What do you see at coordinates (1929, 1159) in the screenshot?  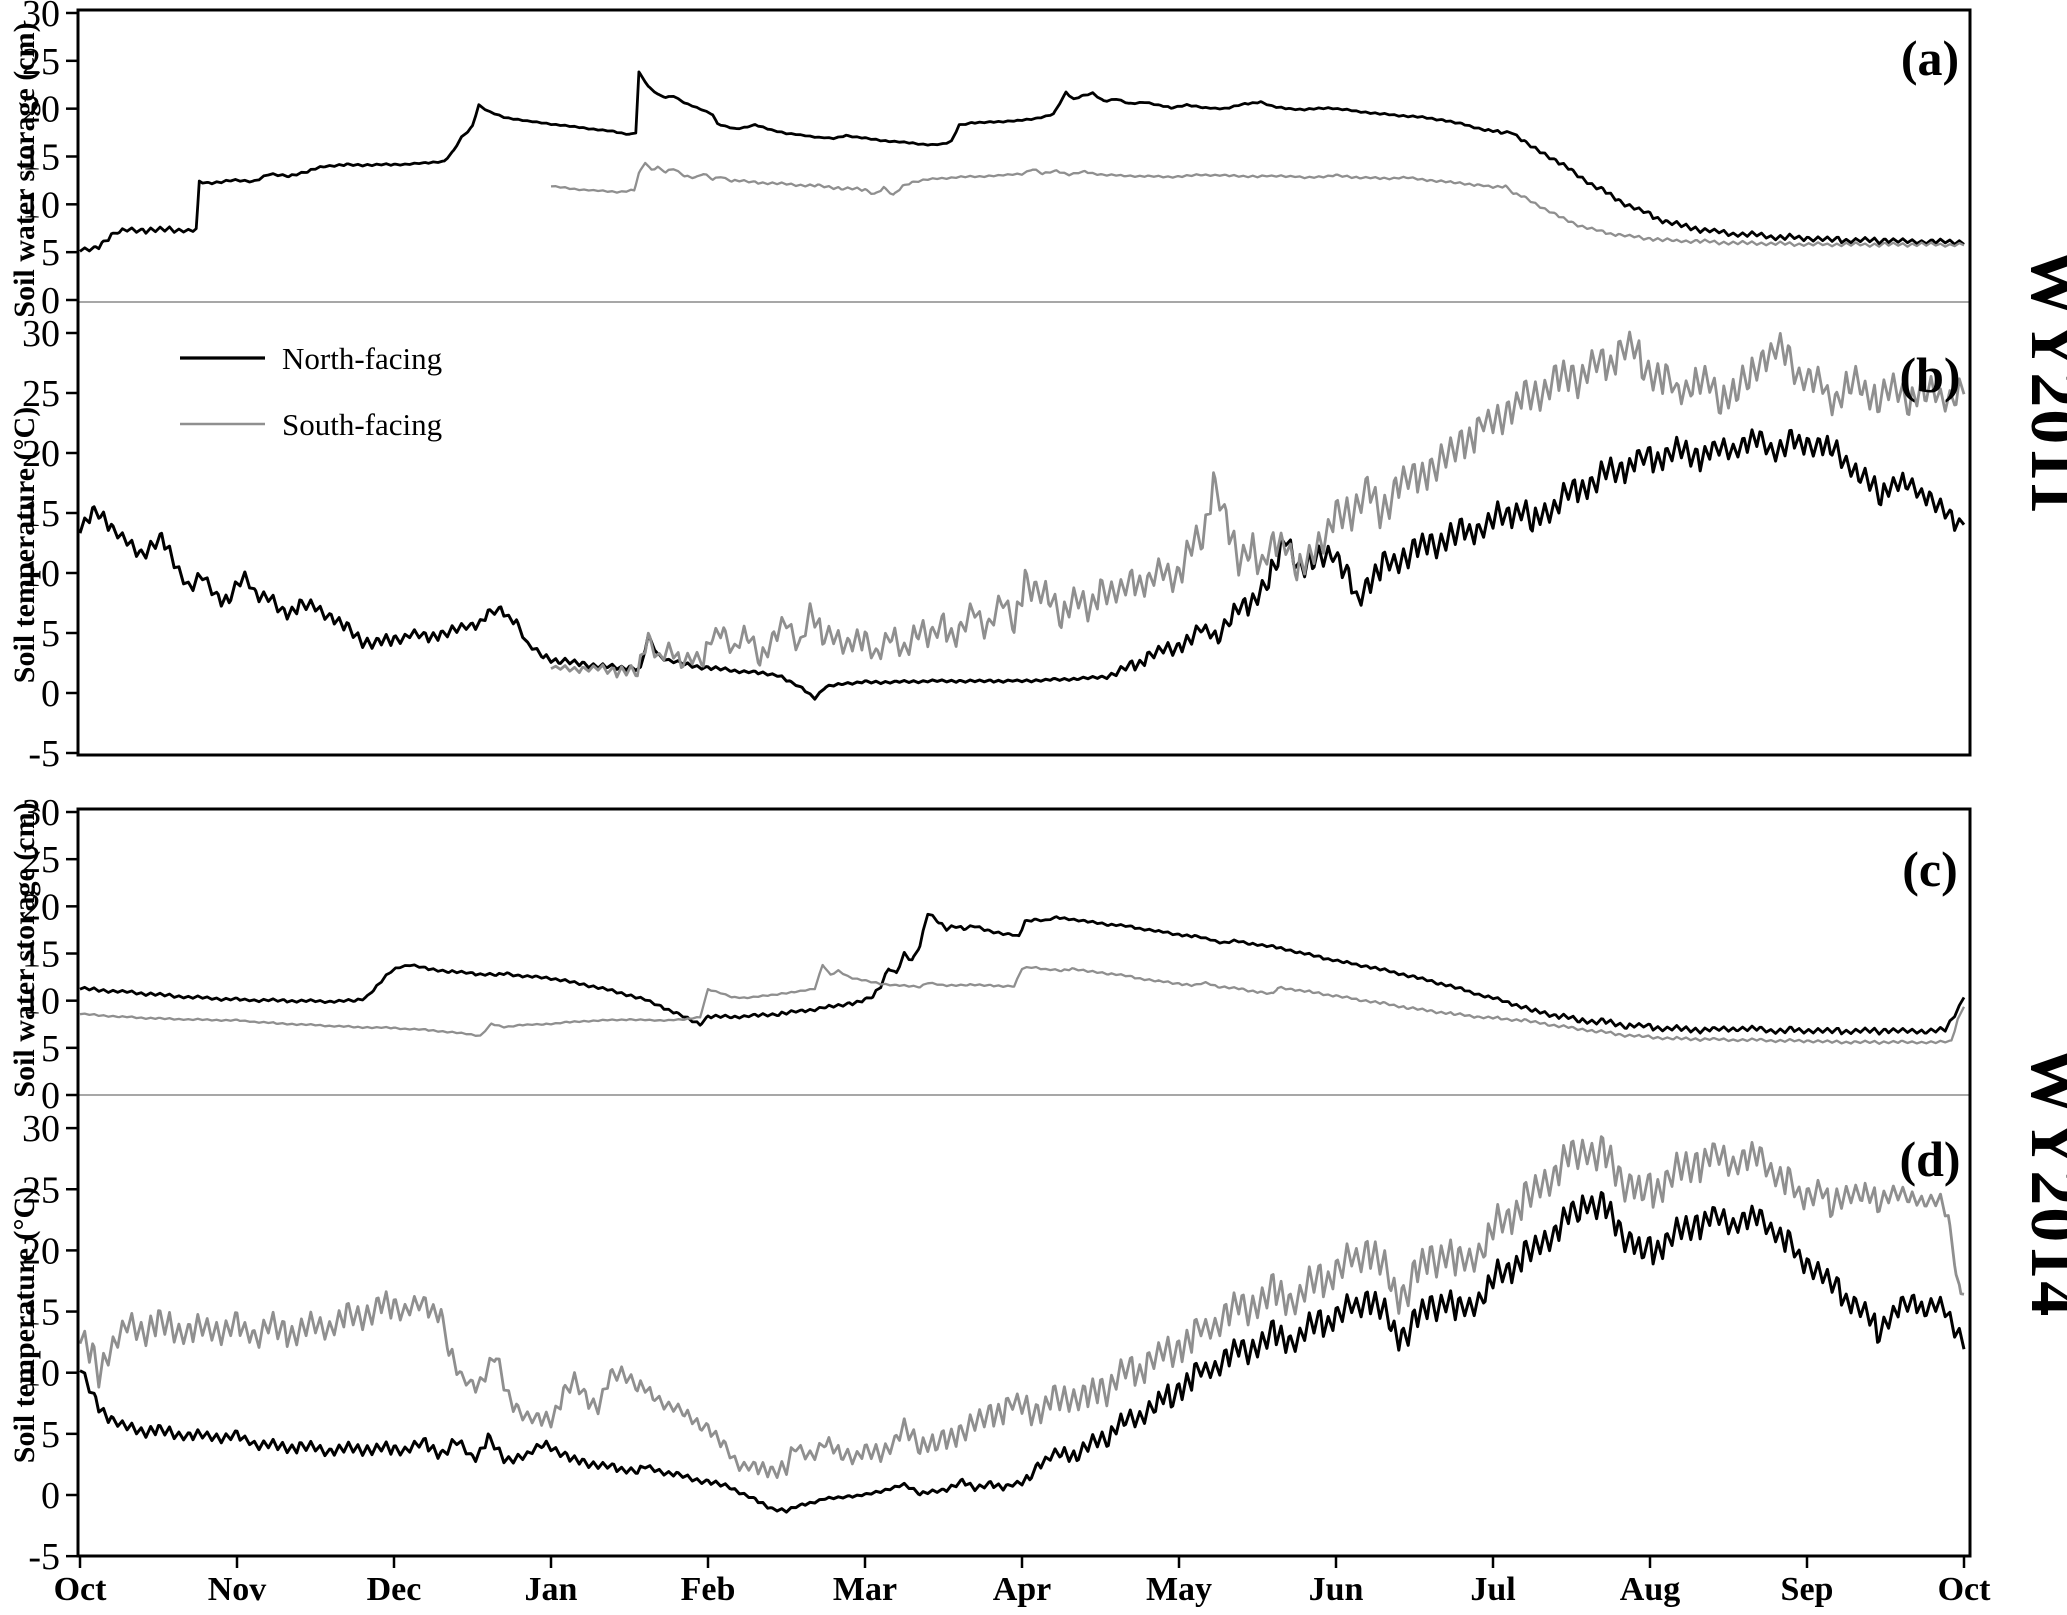 I see `panel-letter-d: (d)` at bounding box center [1929, 1159].